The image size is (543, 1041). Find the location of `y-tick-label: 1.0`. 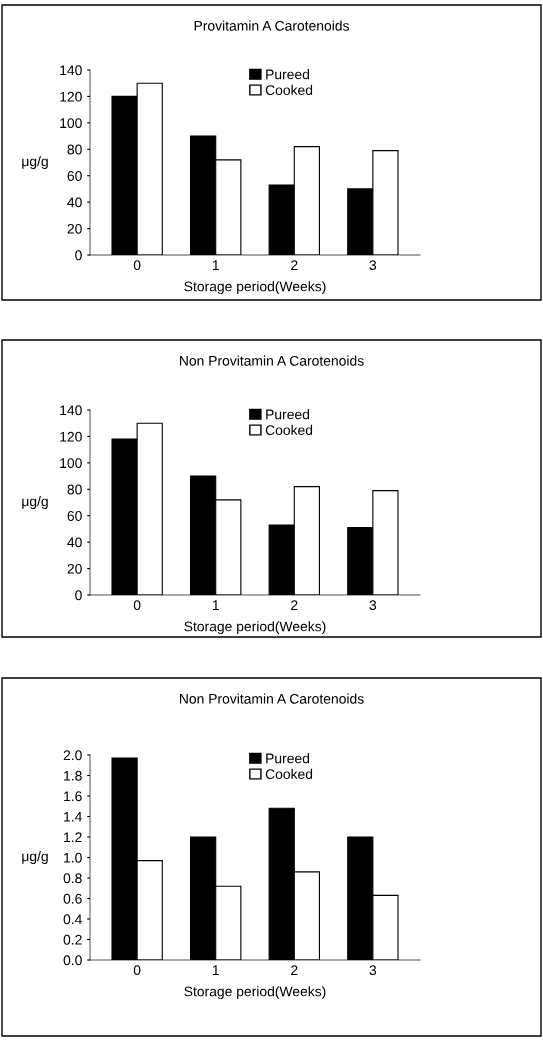

y-tick-label: 1.0 is located at coordinates (73, 857).